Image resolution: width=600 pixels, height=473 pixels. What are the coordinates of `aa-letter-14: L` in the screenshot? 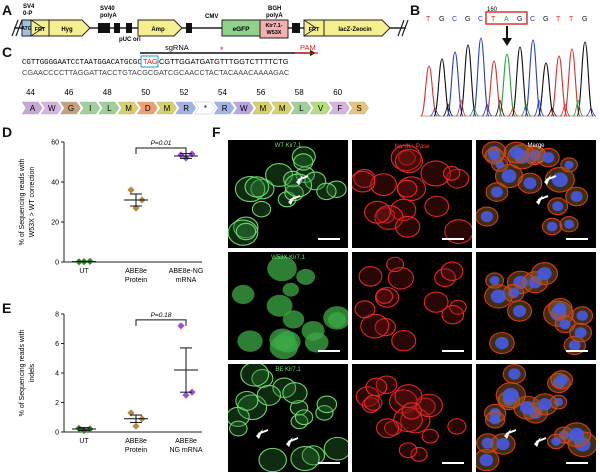 It's located at (301, 108).